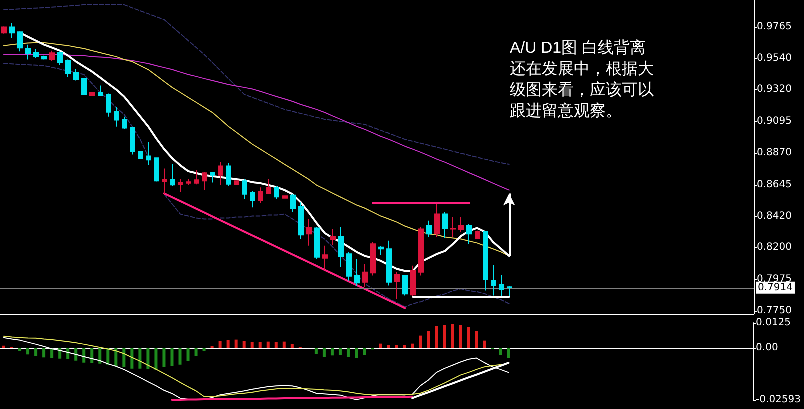 The height and width of the screenshot is (409, 804). I want to click on line-series, so click(284, 251).